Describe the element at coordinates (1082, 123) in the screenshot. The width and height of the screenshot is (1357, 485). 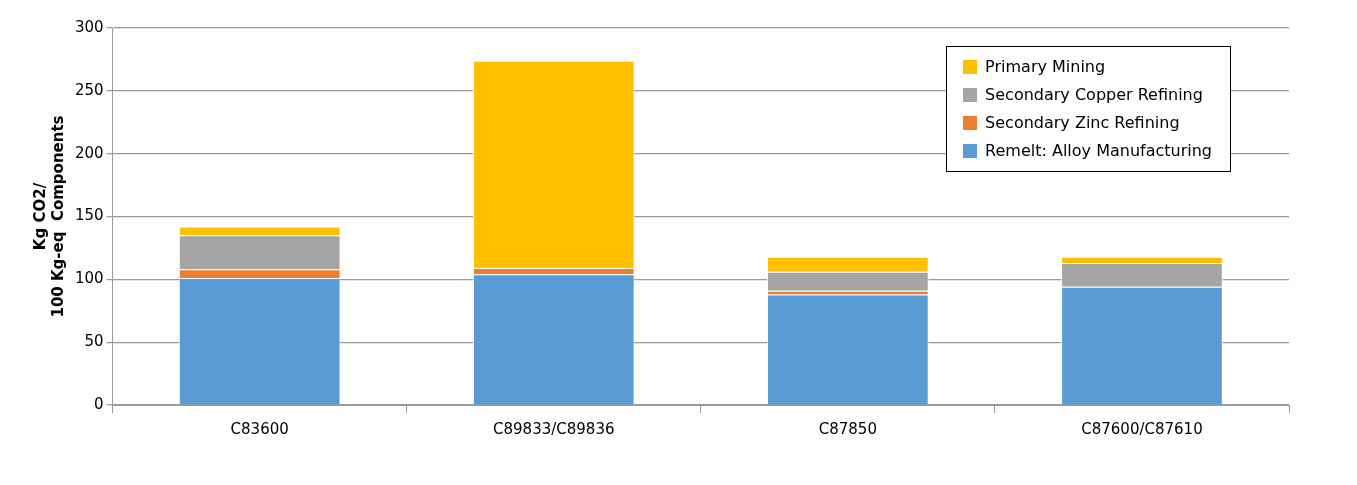
I see `legend-label: Secondary Zinc Refining` at that location.